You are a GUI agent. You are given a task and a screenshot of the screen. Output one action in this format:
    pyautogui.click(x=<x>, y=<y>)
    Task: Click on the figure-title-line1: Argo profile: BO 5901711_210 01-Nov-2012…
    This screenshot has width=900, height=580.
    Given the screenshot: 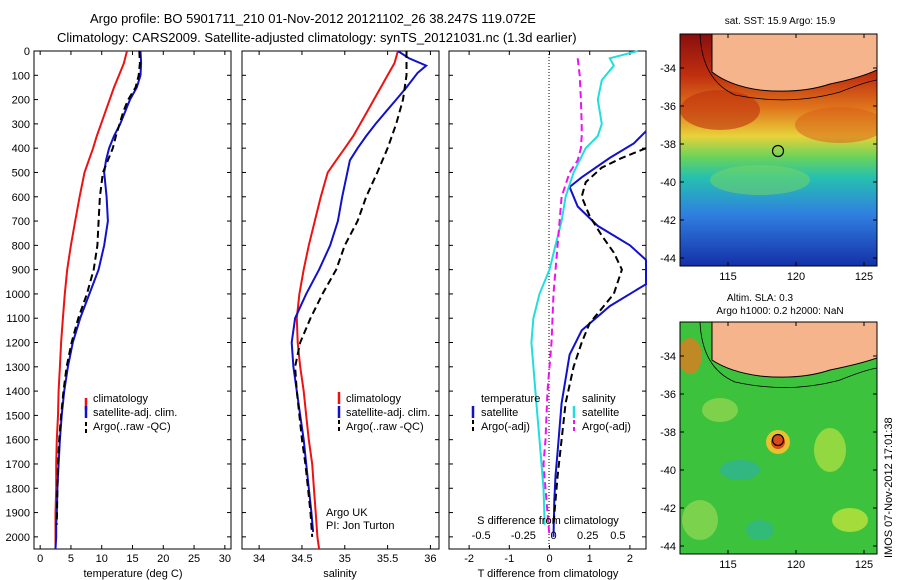 What is the action you would take?
    pyautogui.click(x=313, y=18)
    